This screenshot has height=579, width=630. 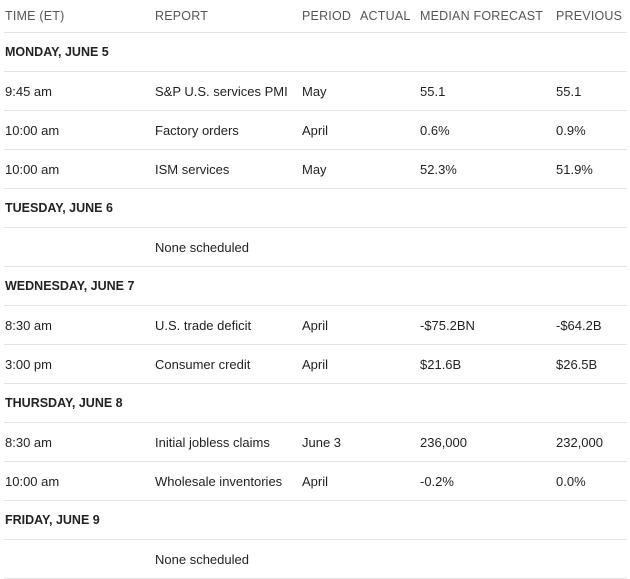 I want to click on table-row: 10:00 am Factory orders April 0.6% 0.9%, so click(x=315, y=130).